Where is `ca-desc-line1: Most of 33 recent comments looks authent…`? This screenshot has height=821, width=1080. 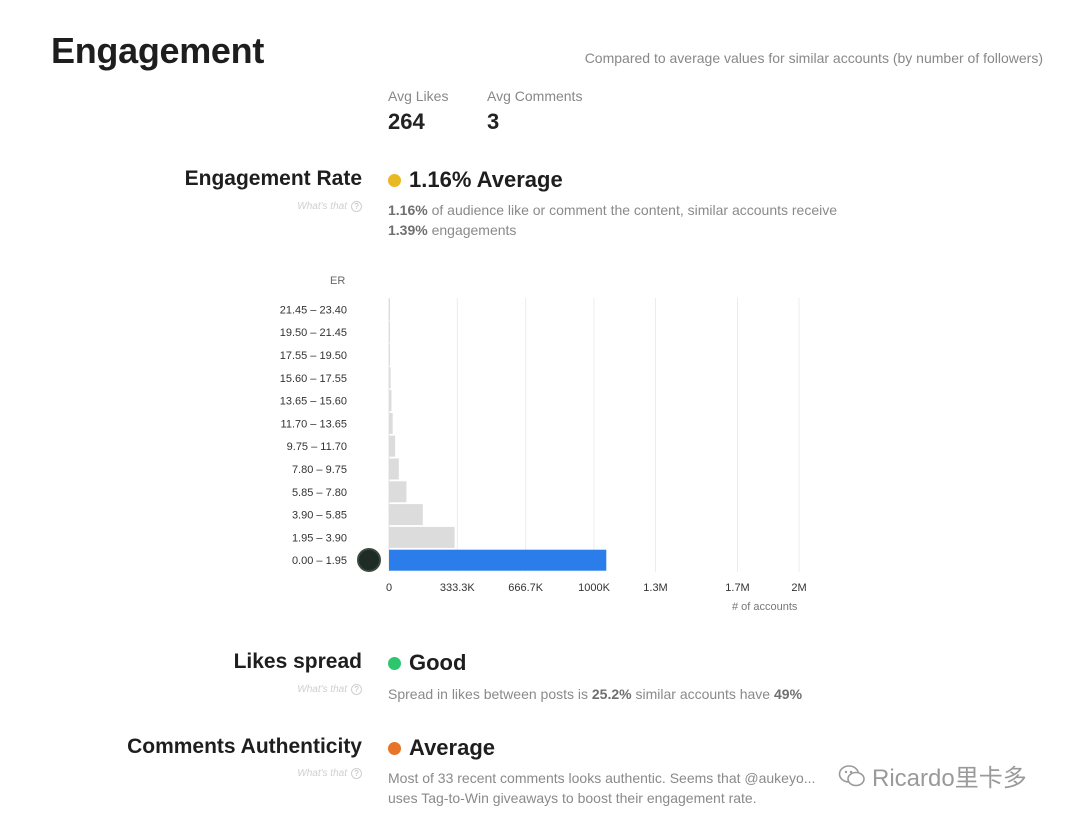
ca-desc-line1: Most of 33 recent comments looks authent… is located at coordinates (602, 778).